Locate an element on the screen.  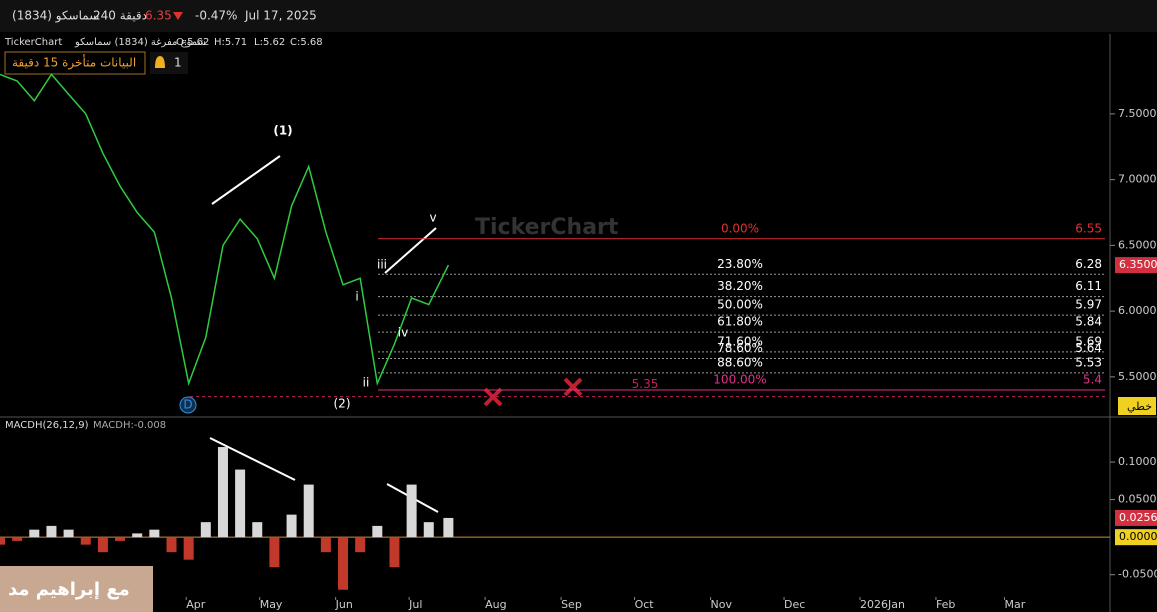
fib-price: 5.53 is located at coordinates (1088, 362).